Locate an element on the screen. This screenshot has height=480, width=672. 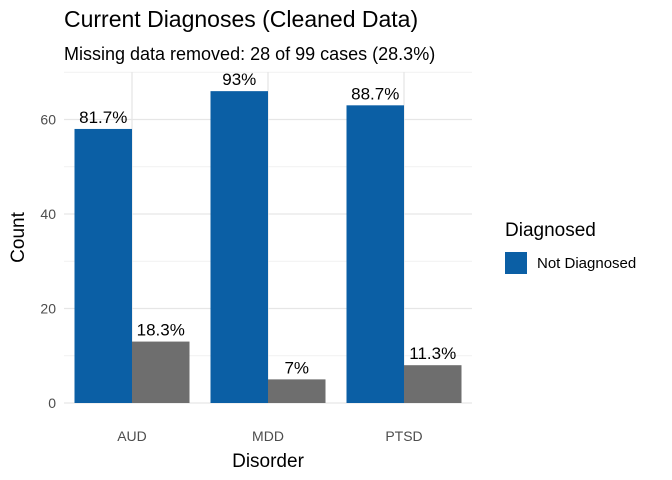
x-axis-title: Disorder is located at coordinates (268, 461).